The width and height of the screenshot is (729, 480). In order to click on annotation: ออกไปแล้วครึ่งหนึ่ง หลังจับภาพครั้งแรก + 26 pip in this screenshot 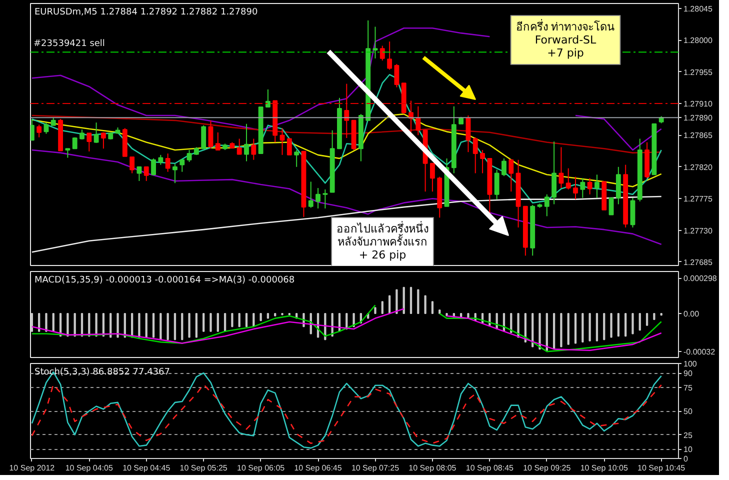, I will do `click(382, 241)`.